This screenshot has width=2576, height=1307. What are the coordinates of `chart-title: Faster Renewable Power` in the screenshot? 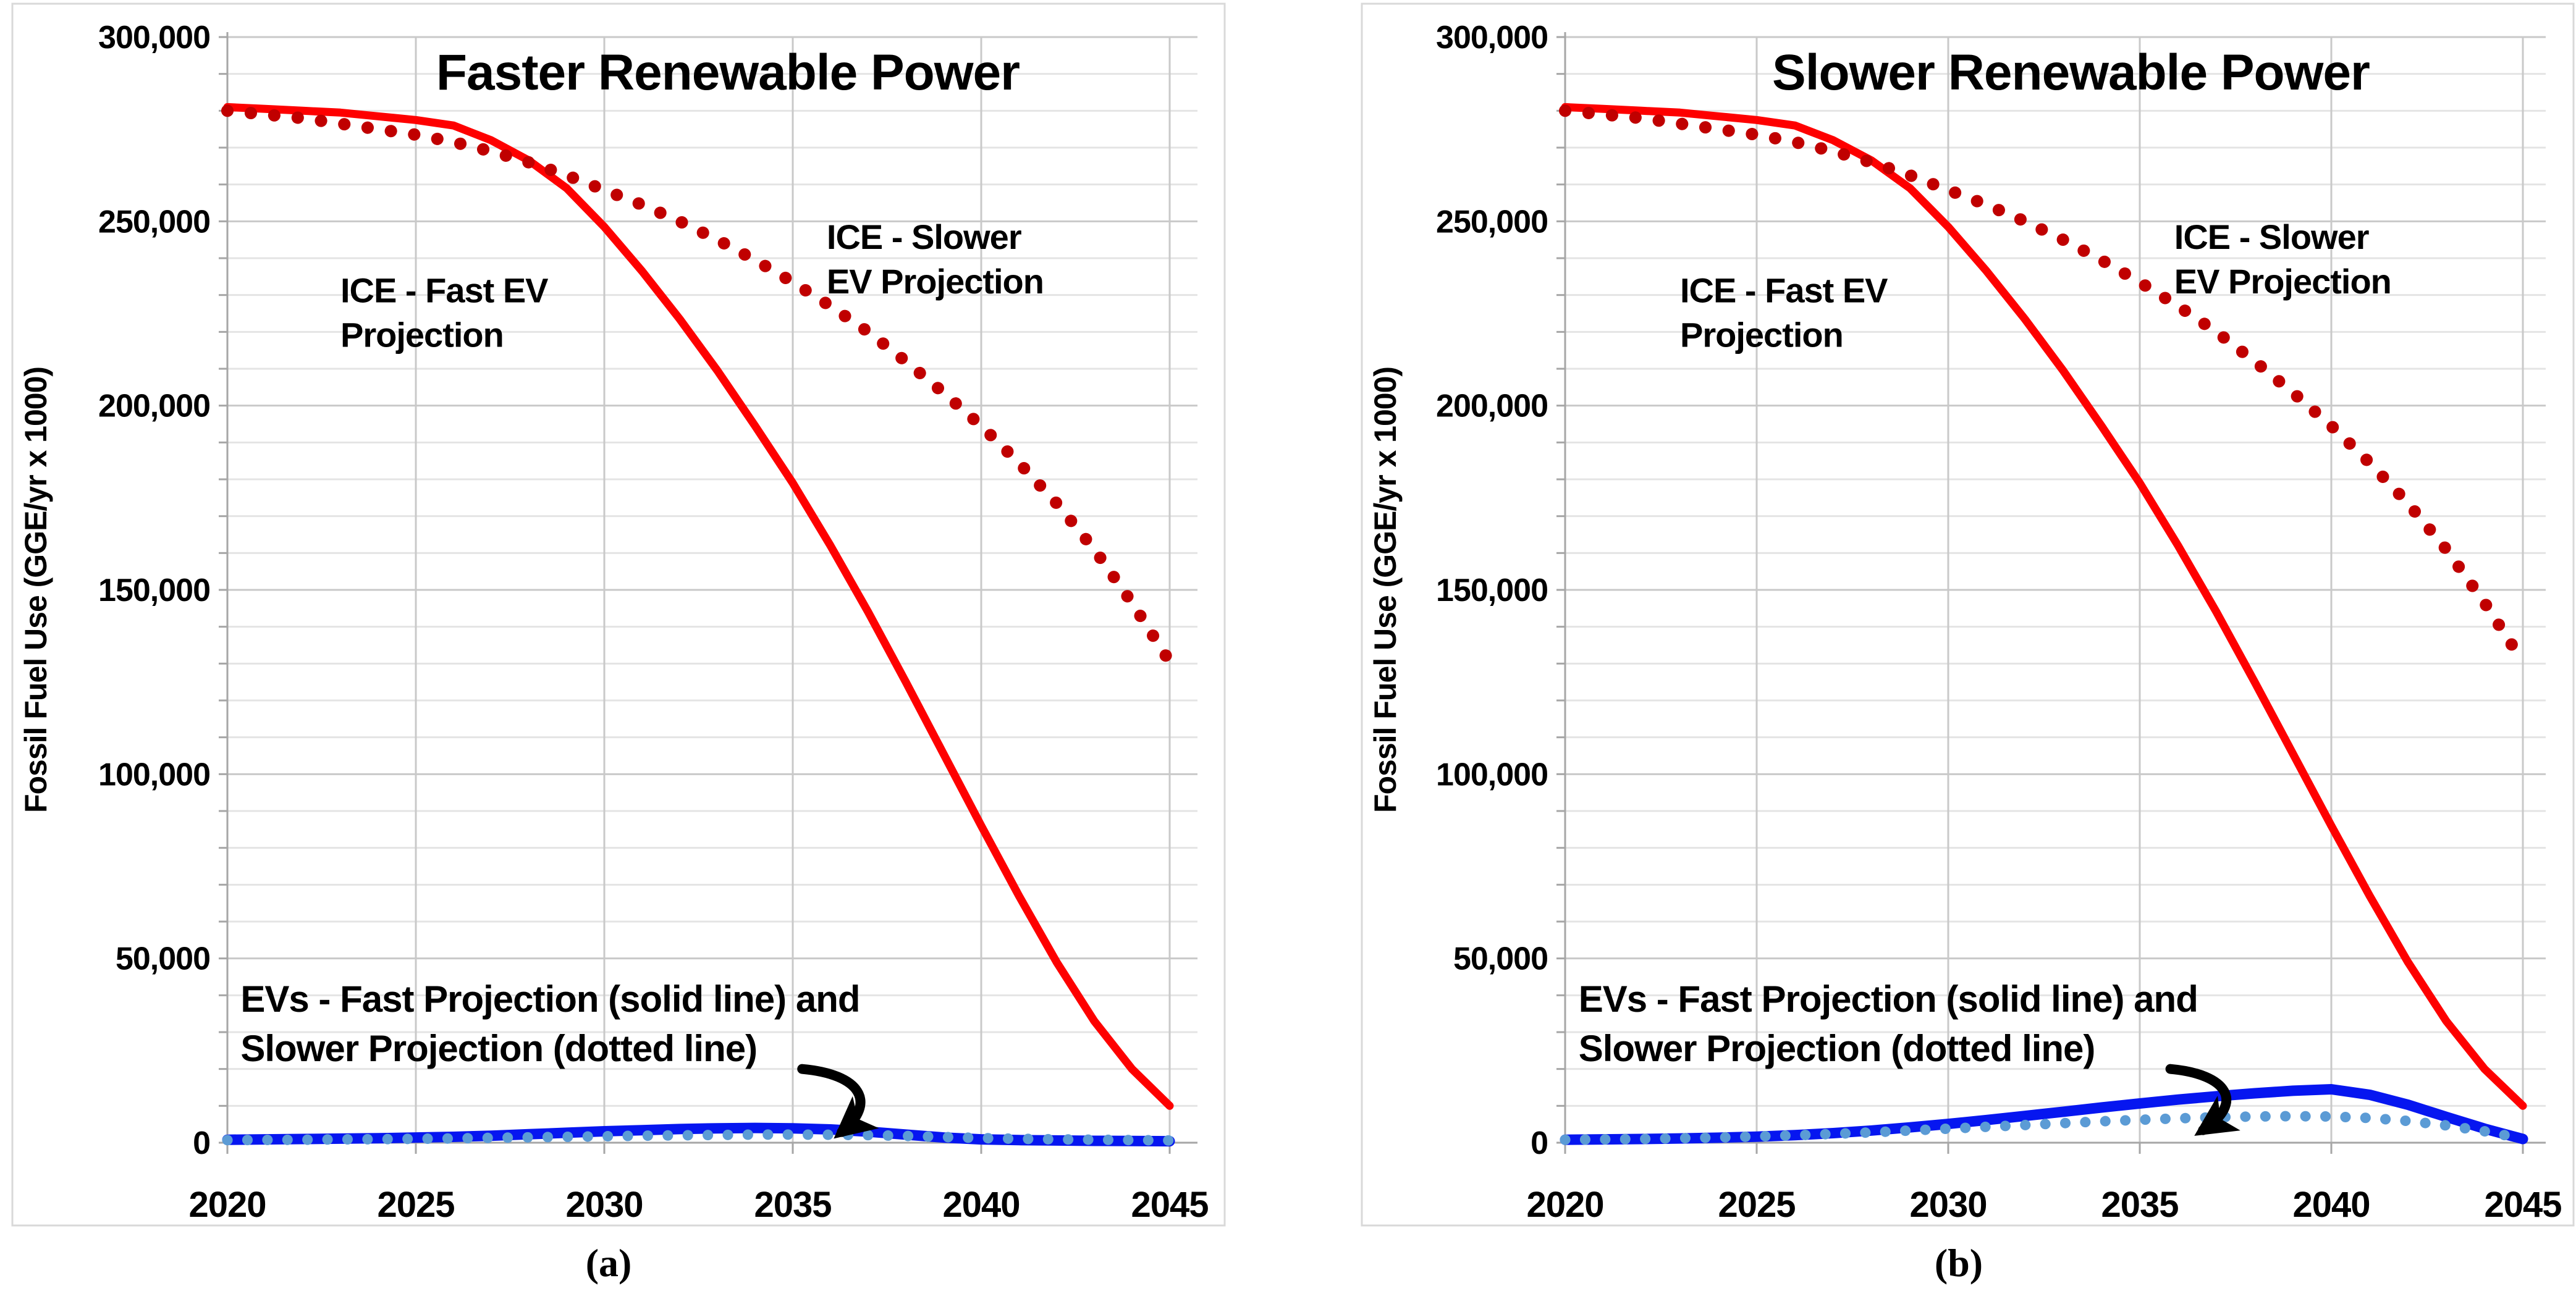 It's located at (728, 72).